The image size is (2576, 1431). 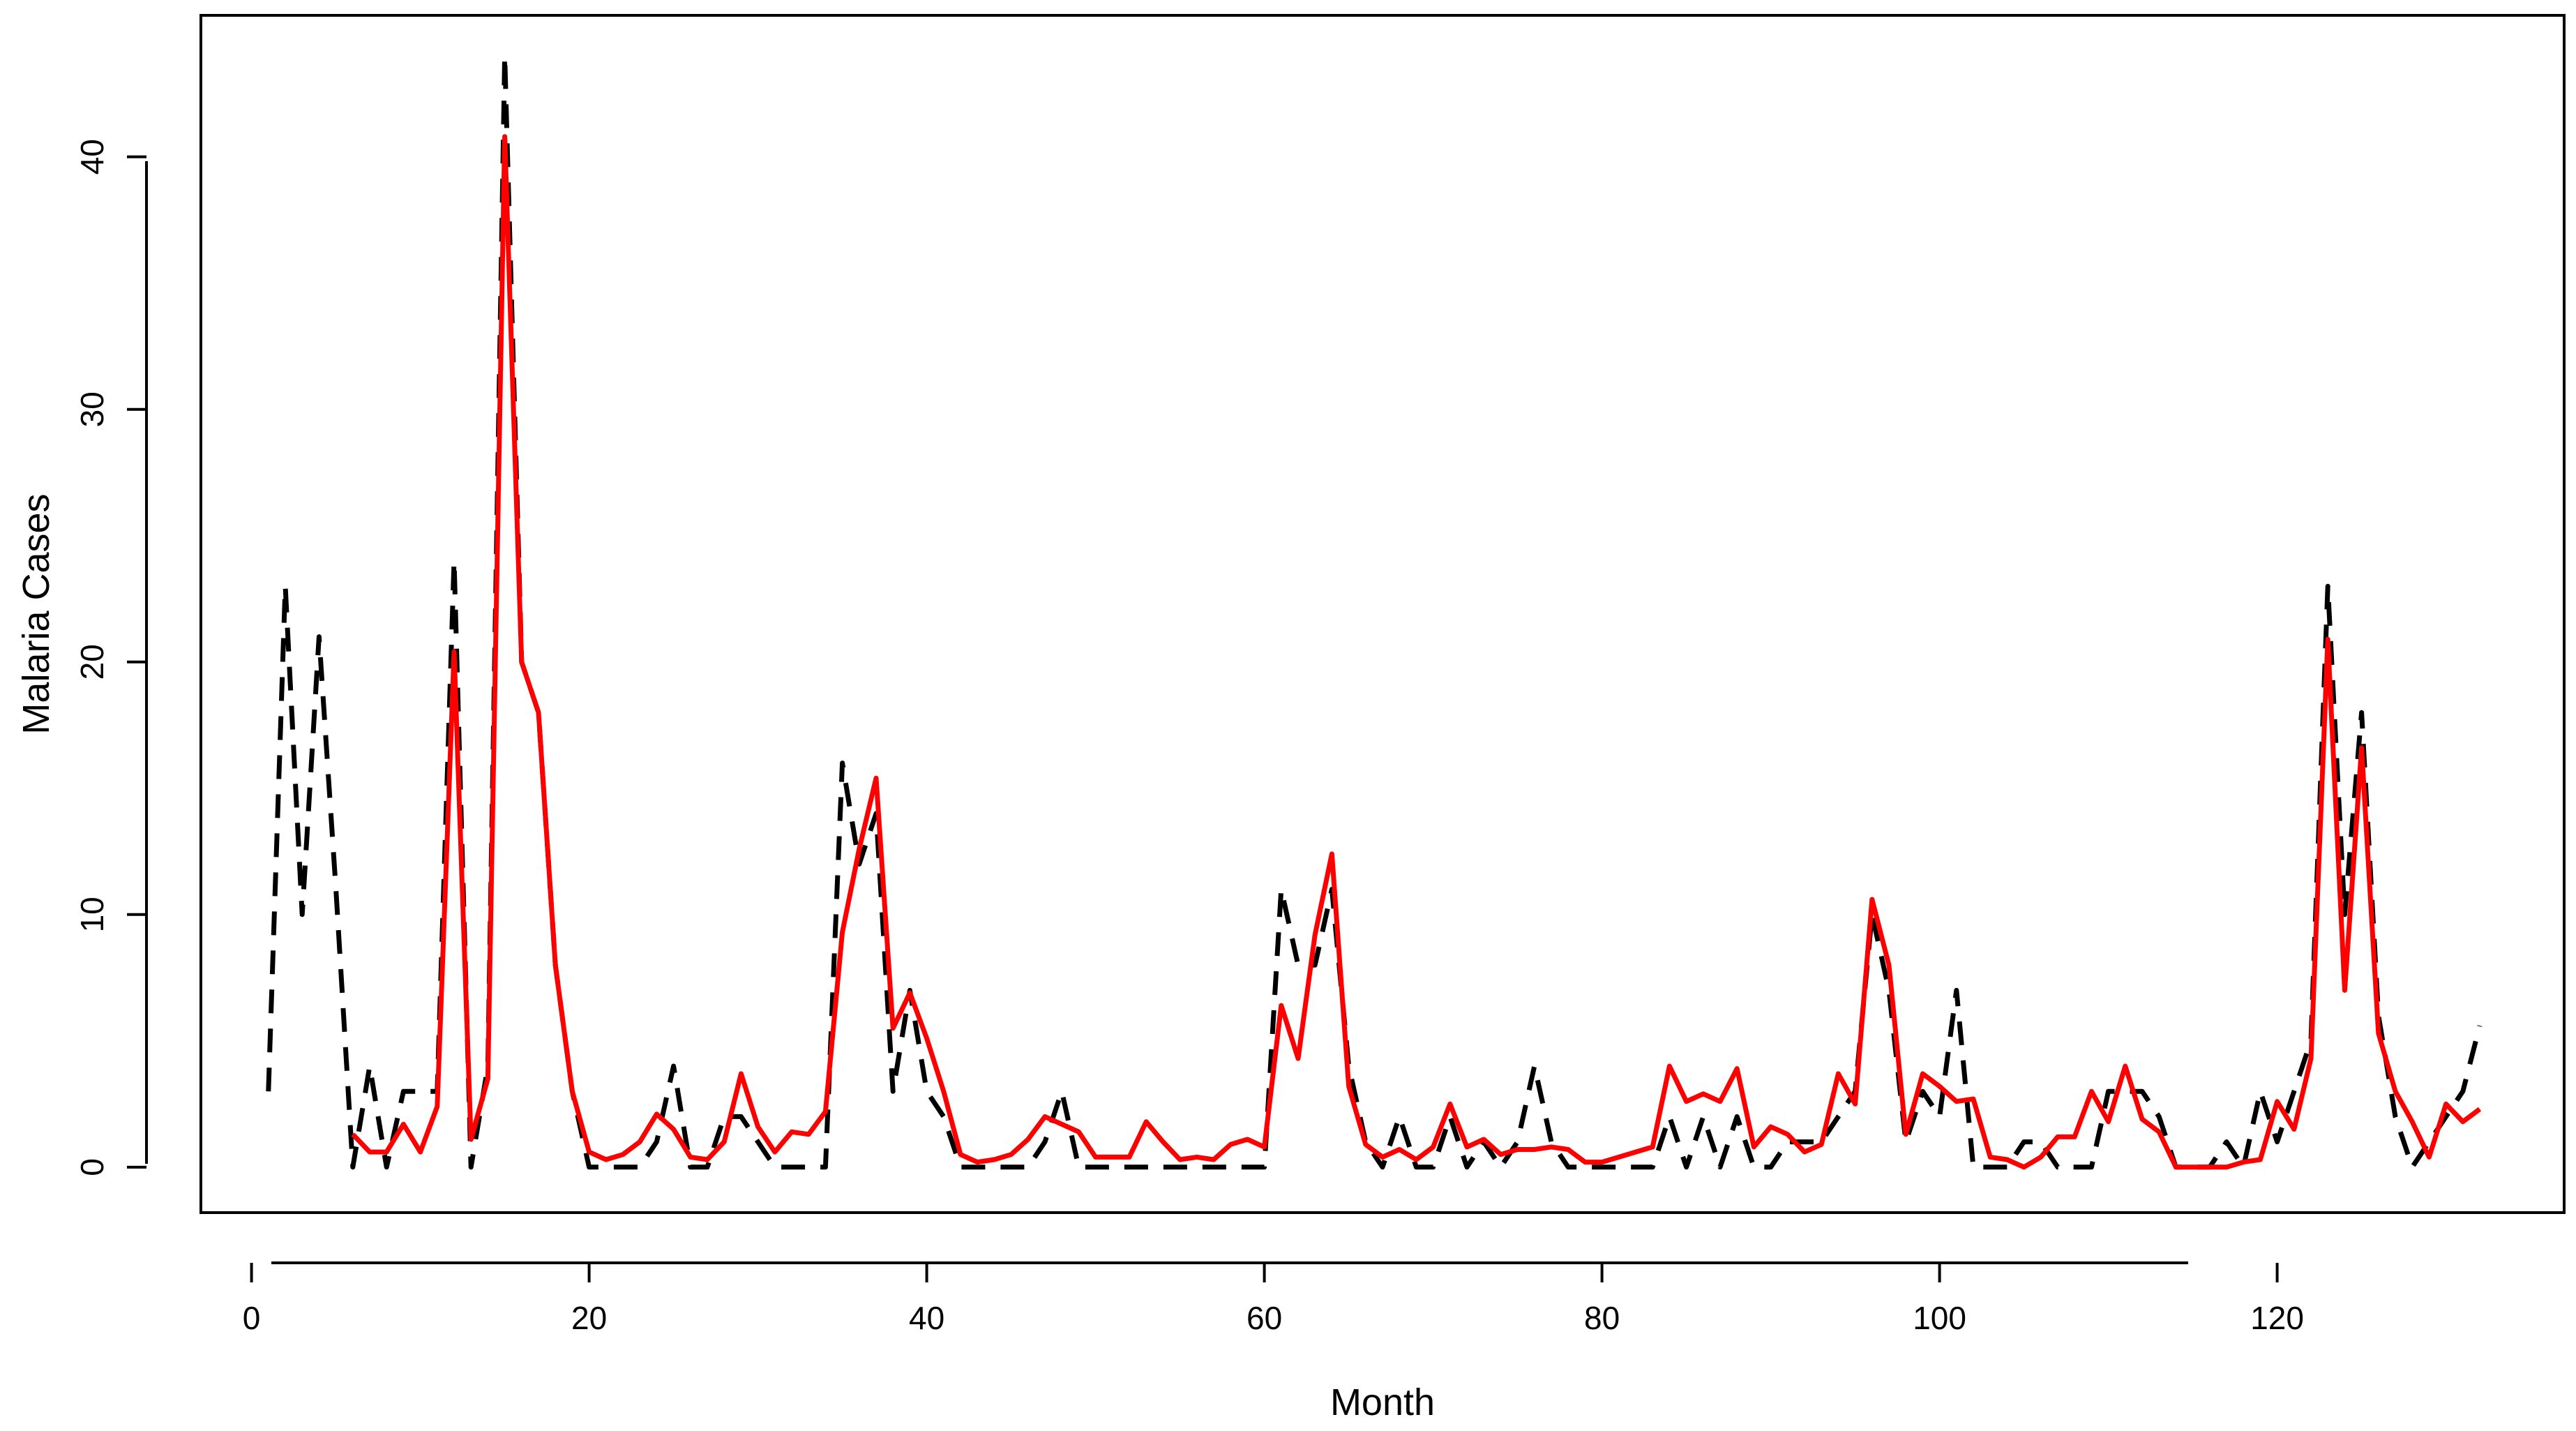 I want to click on y-tick-label: 10, so click(x=92, y=914).